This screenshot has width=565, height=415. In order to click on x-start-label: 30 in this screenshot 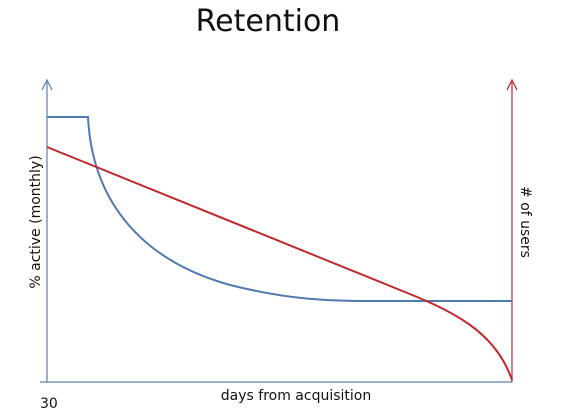, I will do `click(49, 404)`.